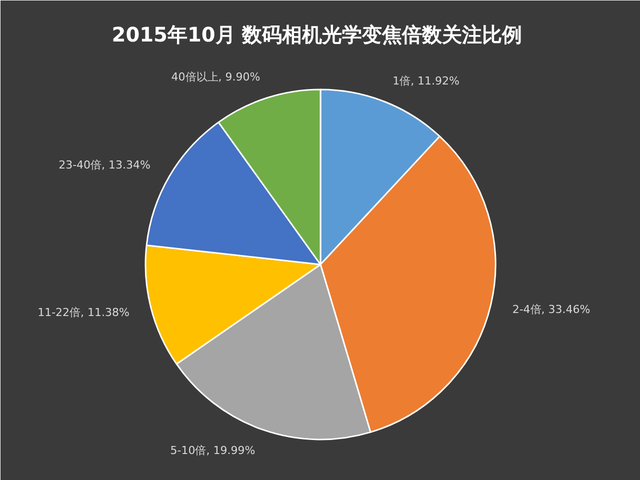 Image resolution: width=640 pixels, height=480 pixels. What do you see at coordinates (213, 450) in the screenshot?
I see `slice-label: 5-10倍, 19.99%` at bounding box center [213, 450].